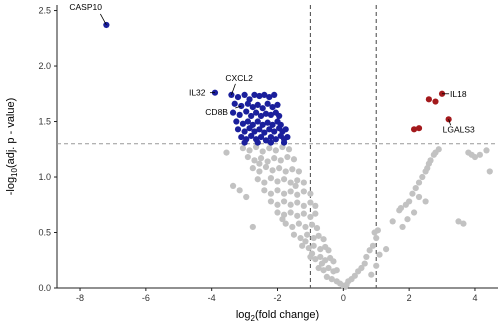 Image resolution: width=500 pixels, height=324 pixels. I want to click on gene-label-leader, so click(103, 19).